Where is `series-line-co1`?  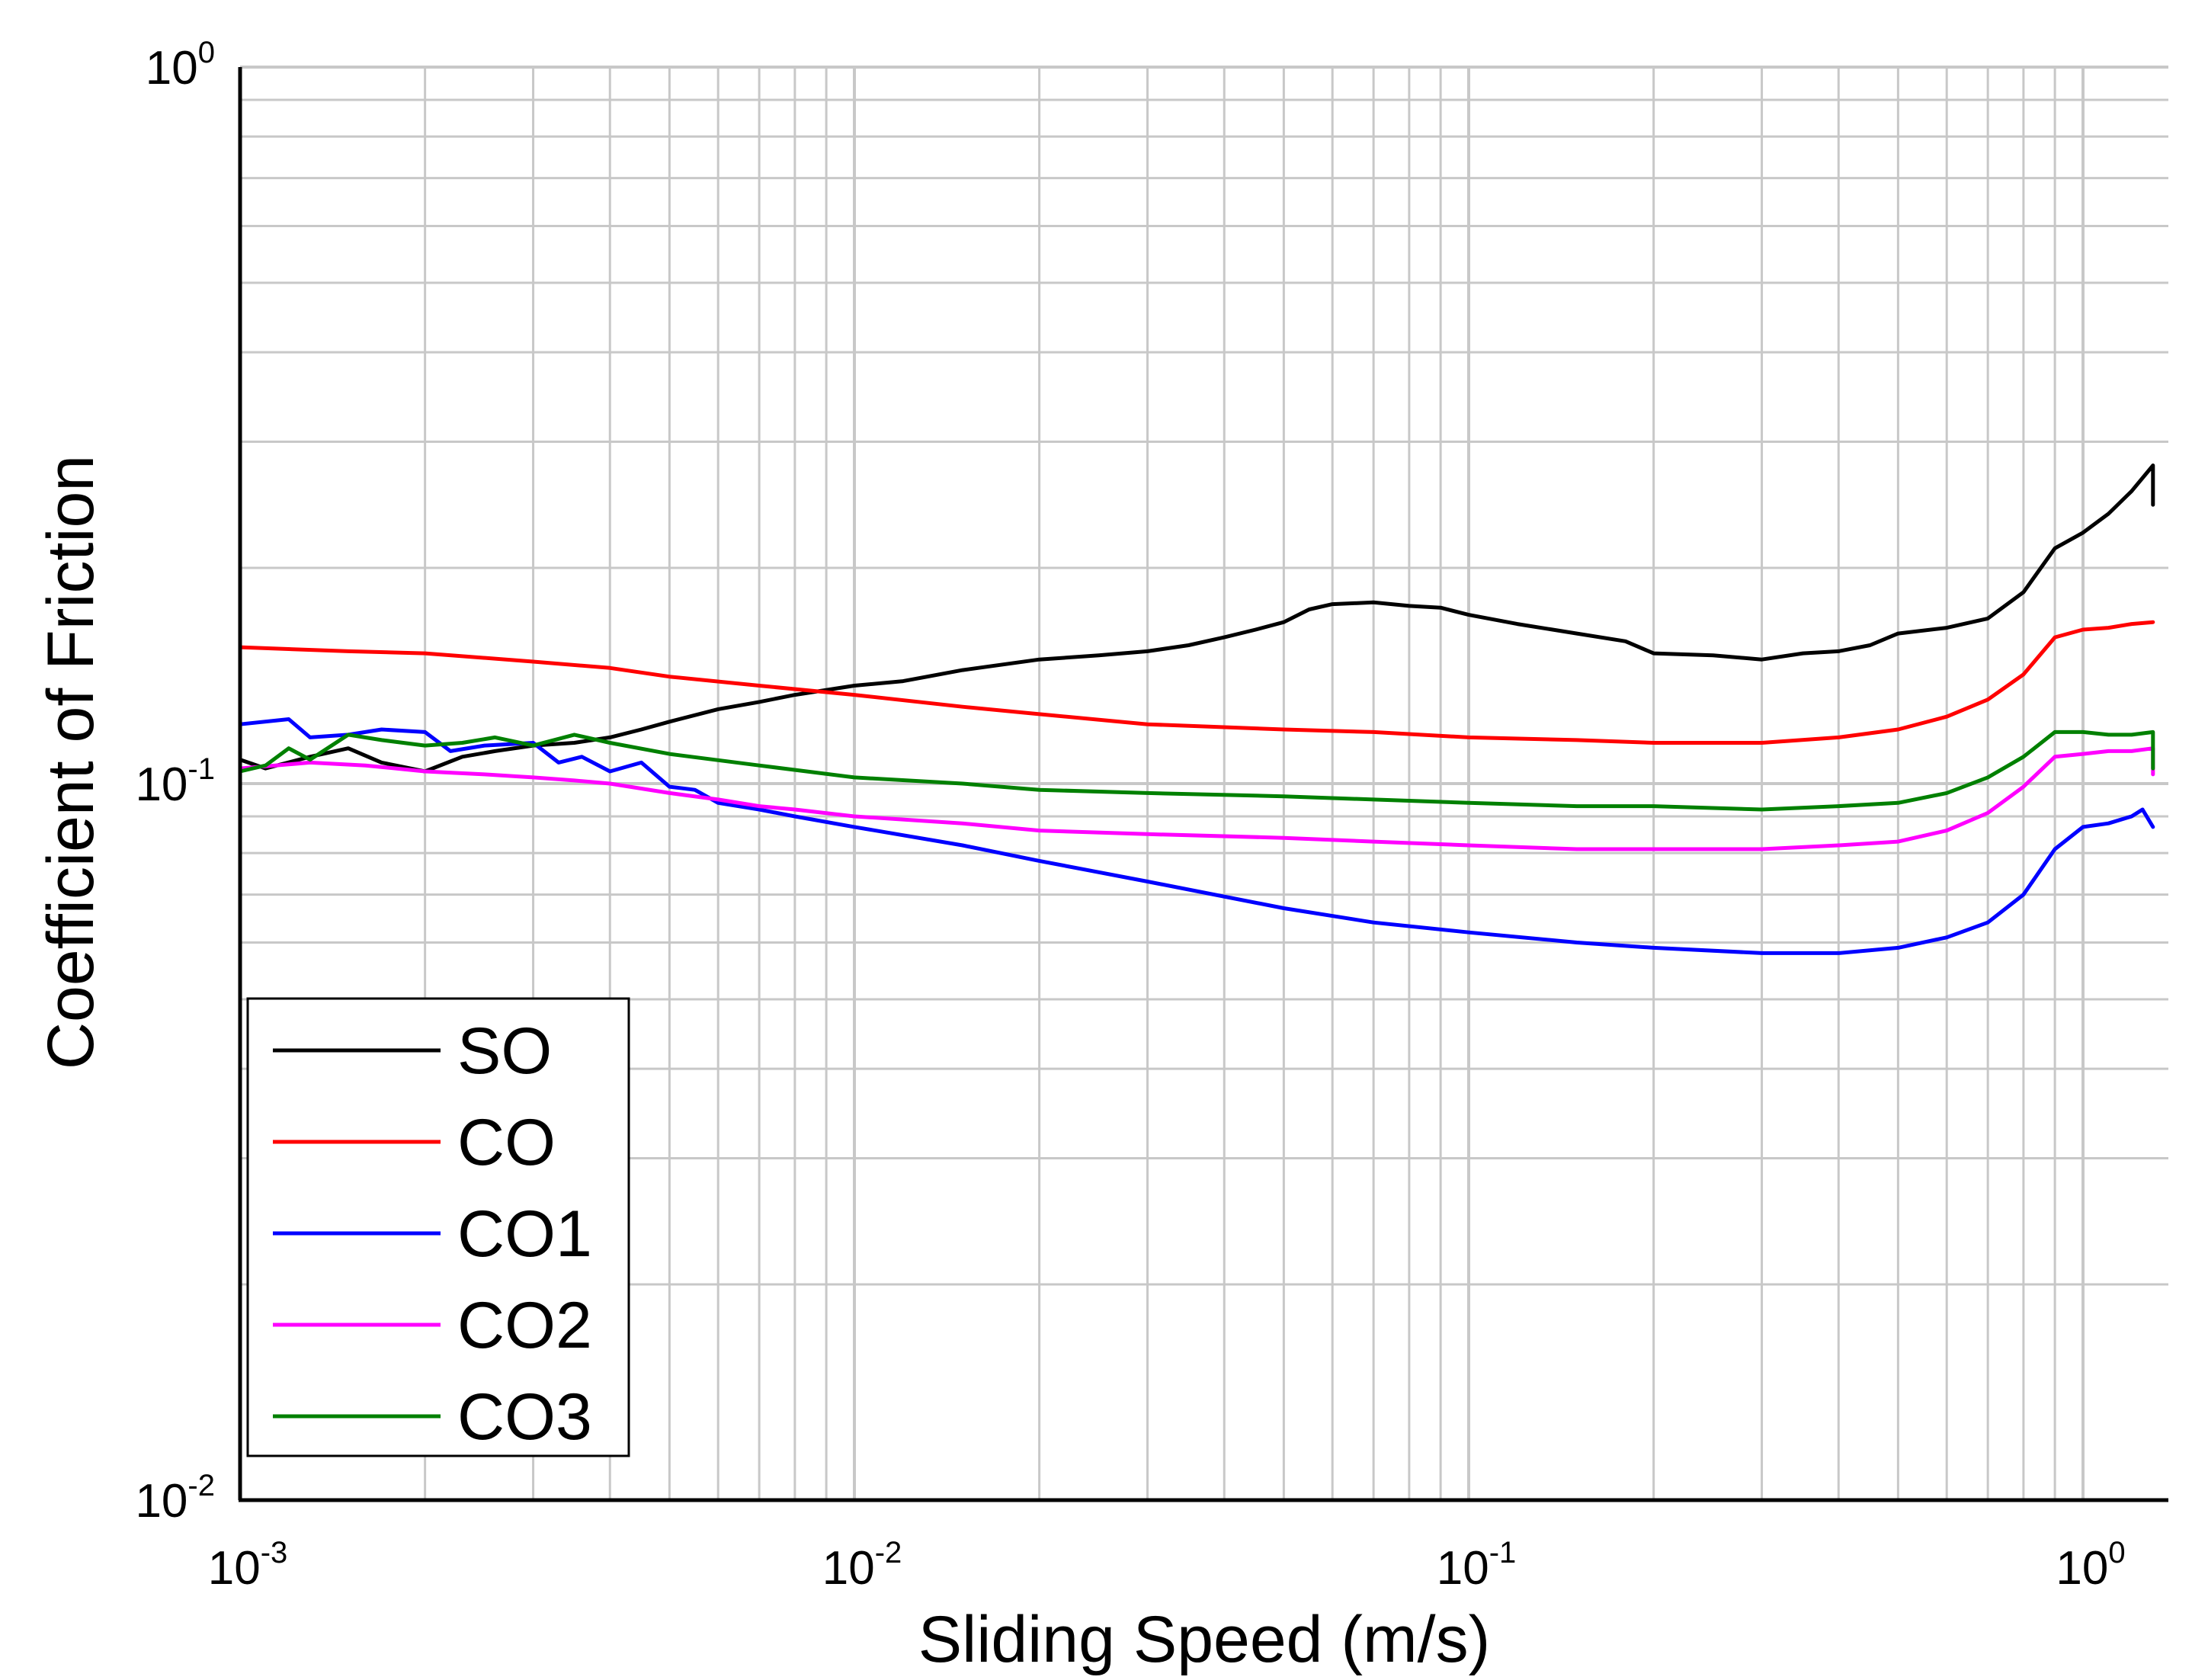 series-line-co1 is located at coordinates (1196, 836).